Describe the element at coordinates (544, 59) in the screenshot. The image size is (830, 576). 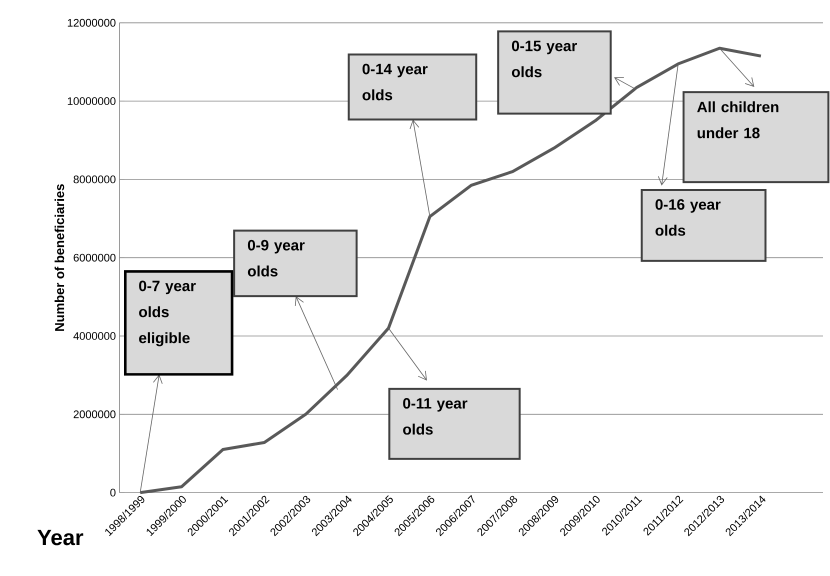
I see `annotation: 0-15 year olds` at that location.